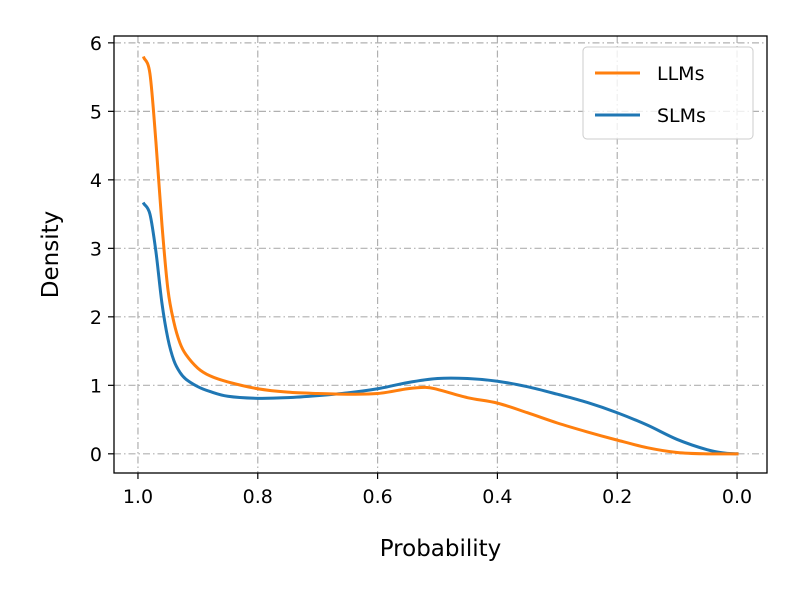 Image resolution: width=797 pixels, height=598 pixels. I want to click on y-axis-label: Density, so click(51, 254).